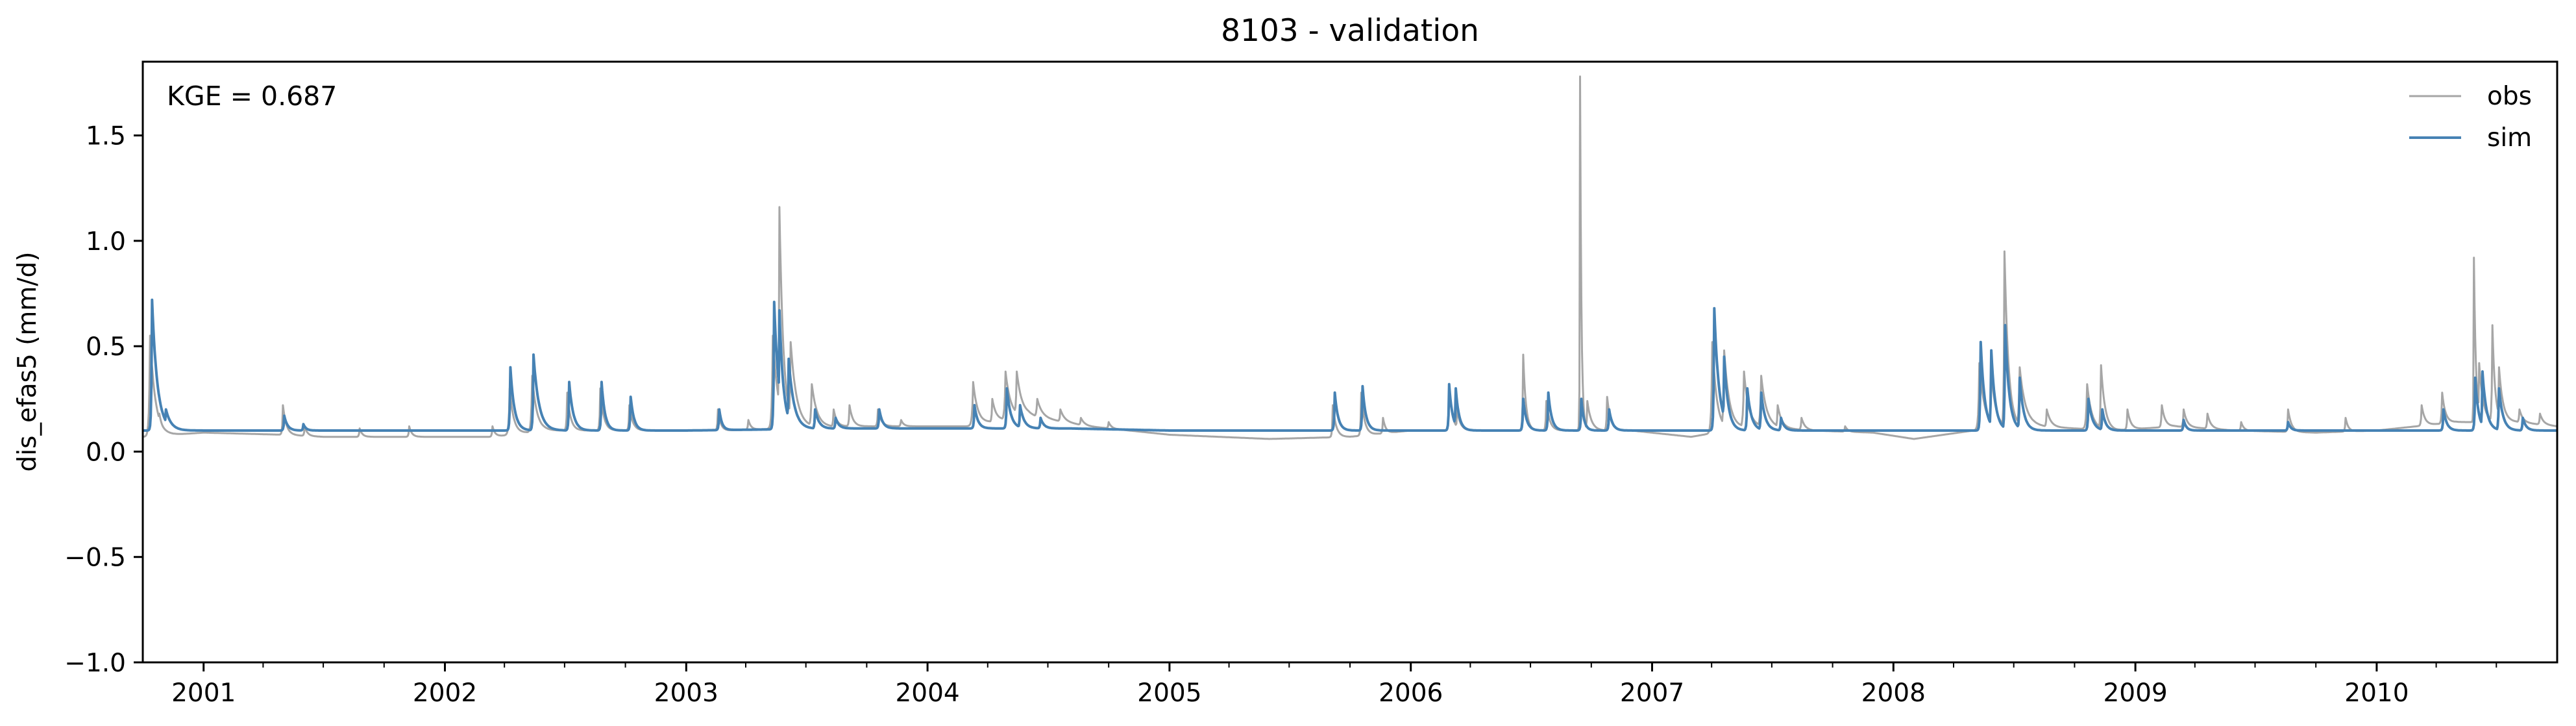 This screenshot has width=2576, height=726. Describe the element at coordinates (2470, 117) in the screenshot. I see `legend: obs sim` at that location.